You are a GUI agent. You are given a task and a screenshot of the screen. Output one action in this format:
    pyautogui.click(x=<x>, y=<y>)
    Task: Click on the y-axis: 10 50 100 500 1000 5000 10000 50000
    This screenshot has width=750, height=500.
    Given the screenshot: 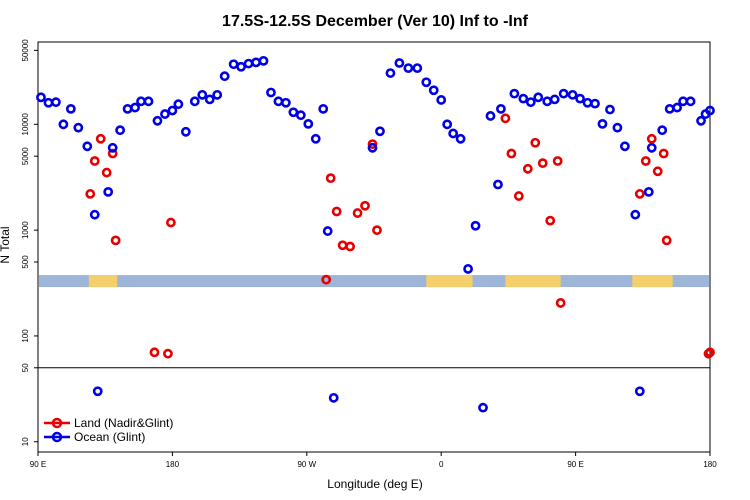 What is the action you would take?
    pyautogui.click(x=29, y=242)
    